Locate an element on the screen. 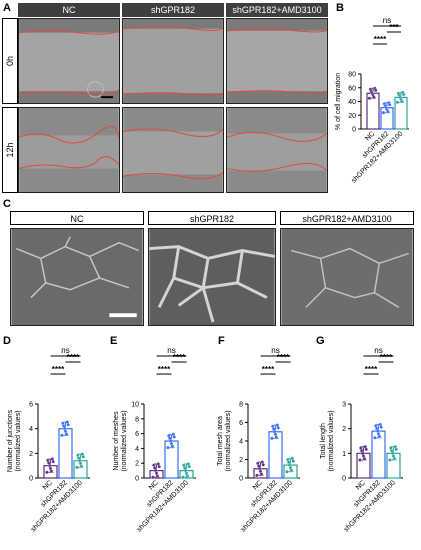  y-tick-label: 20 is located at coordinates (352, 116).